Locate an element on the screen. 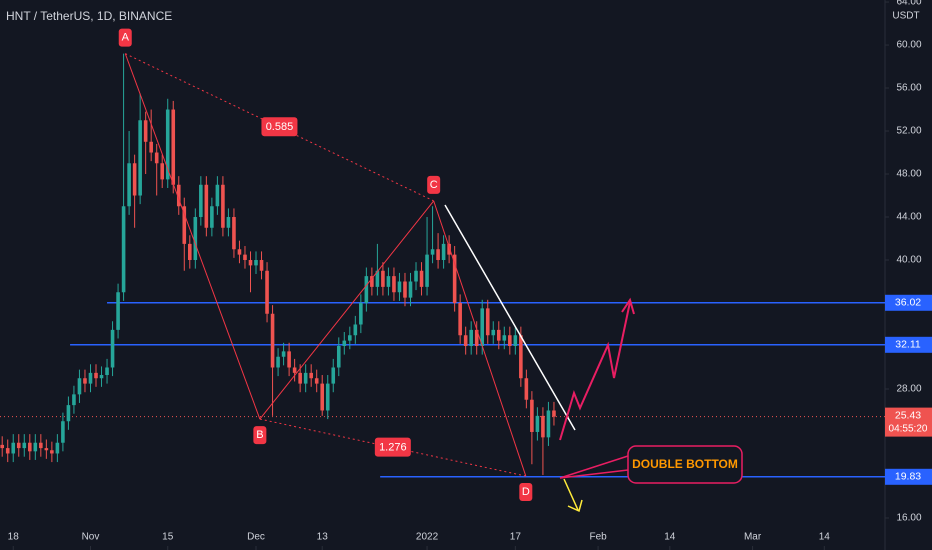 This screenshot has width=932, height=550. pattern-leg is located at coordinates (480, 338).